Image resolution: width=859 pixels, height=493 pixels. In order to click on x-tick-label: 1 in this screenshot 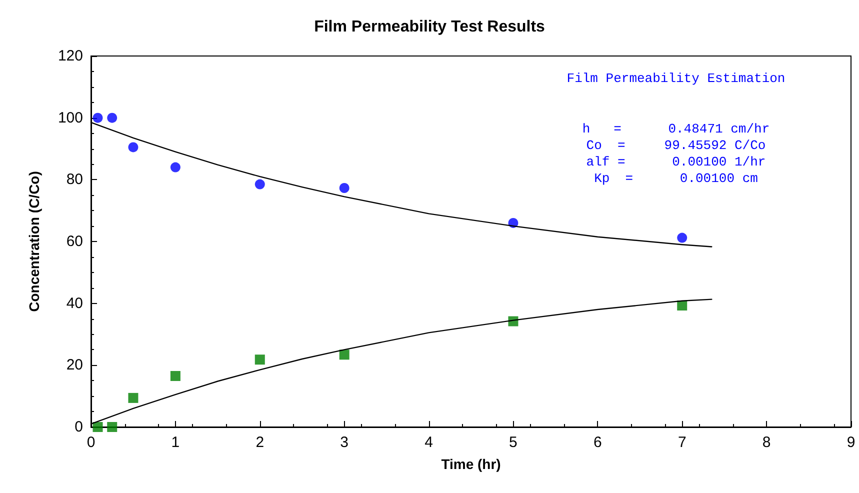, I will do `click(175, 442)`.